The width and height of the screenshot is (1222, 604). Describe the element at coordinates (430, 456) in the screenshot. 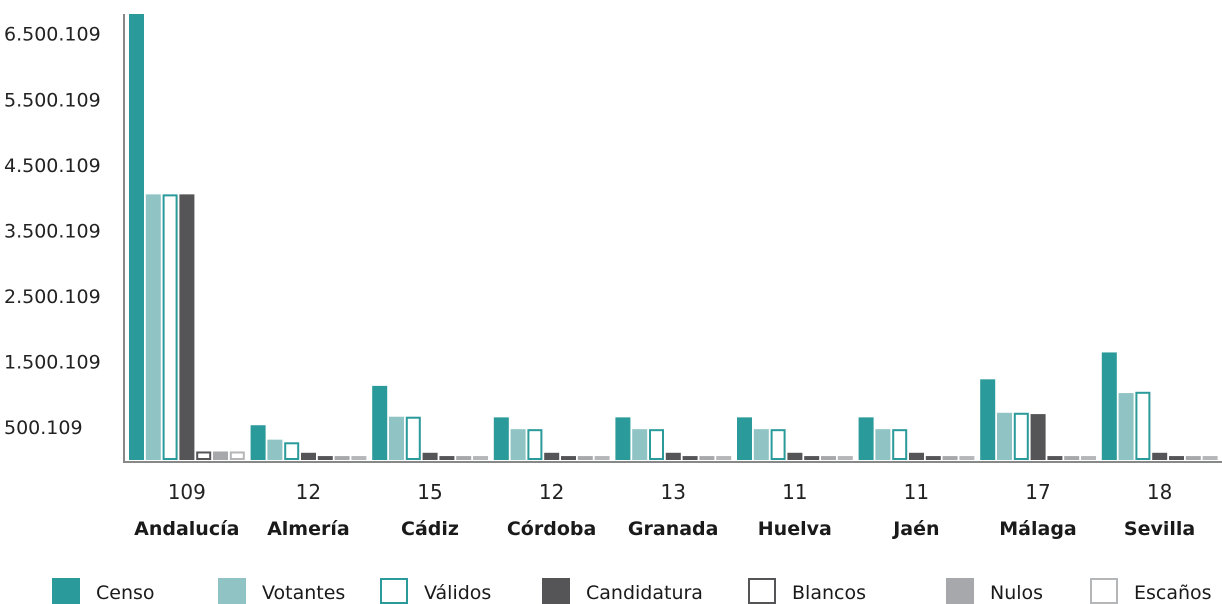

I see `bar-cadiz-candidatura` at that location.